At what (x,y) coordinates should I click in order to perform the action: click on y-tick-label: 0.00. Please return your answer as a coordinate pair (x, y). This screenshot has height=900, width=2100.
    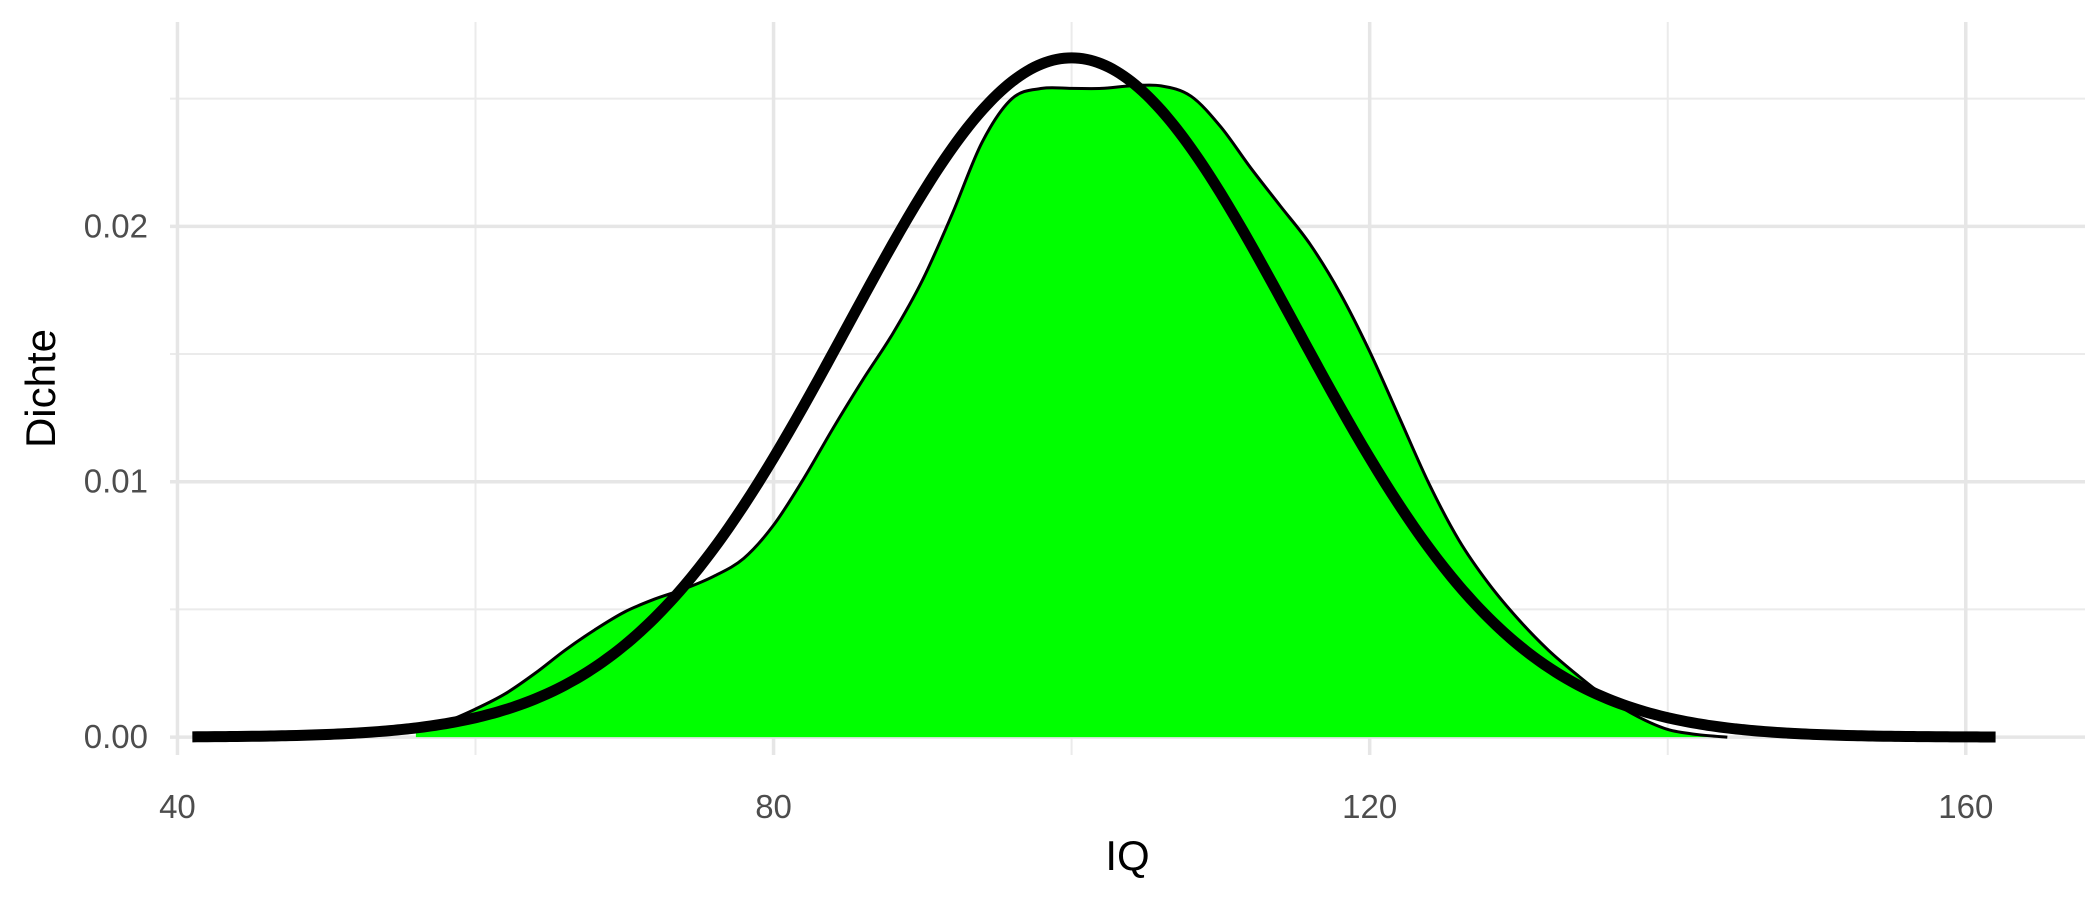
    Looking at the image, I should click on (116, 736).